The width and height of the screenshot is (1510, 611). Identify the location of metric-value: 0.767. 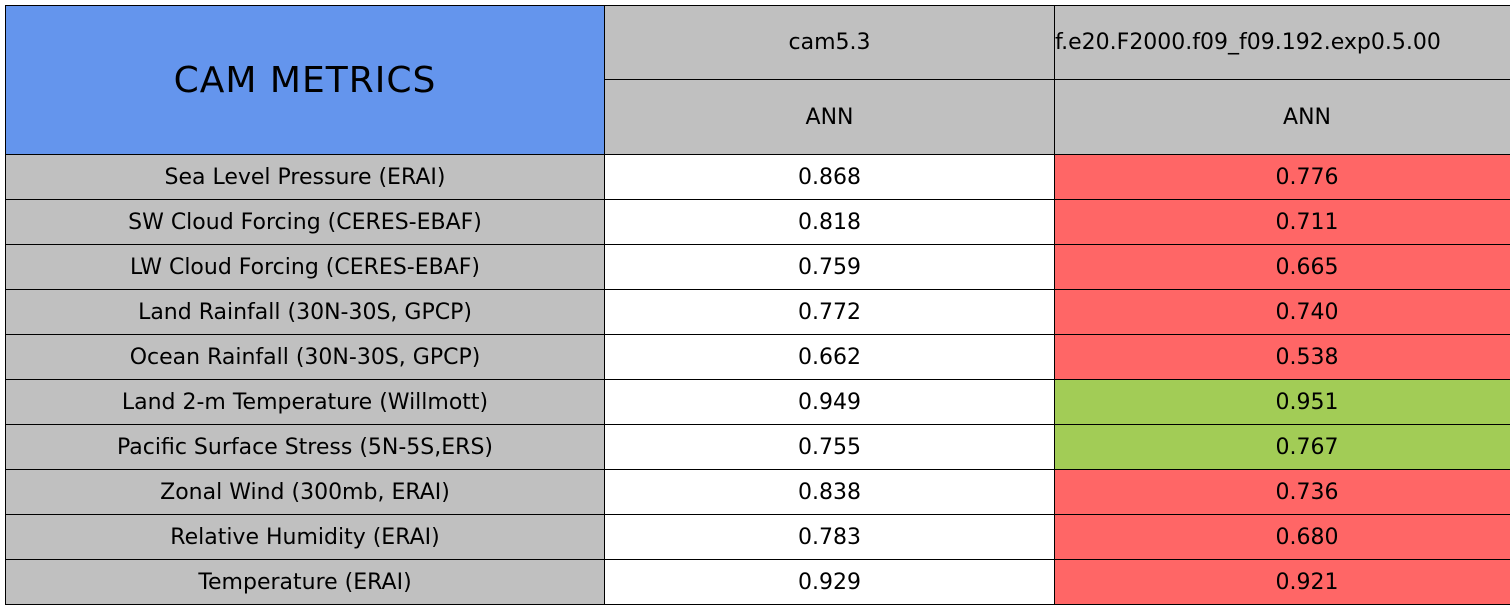
(1282, 447).